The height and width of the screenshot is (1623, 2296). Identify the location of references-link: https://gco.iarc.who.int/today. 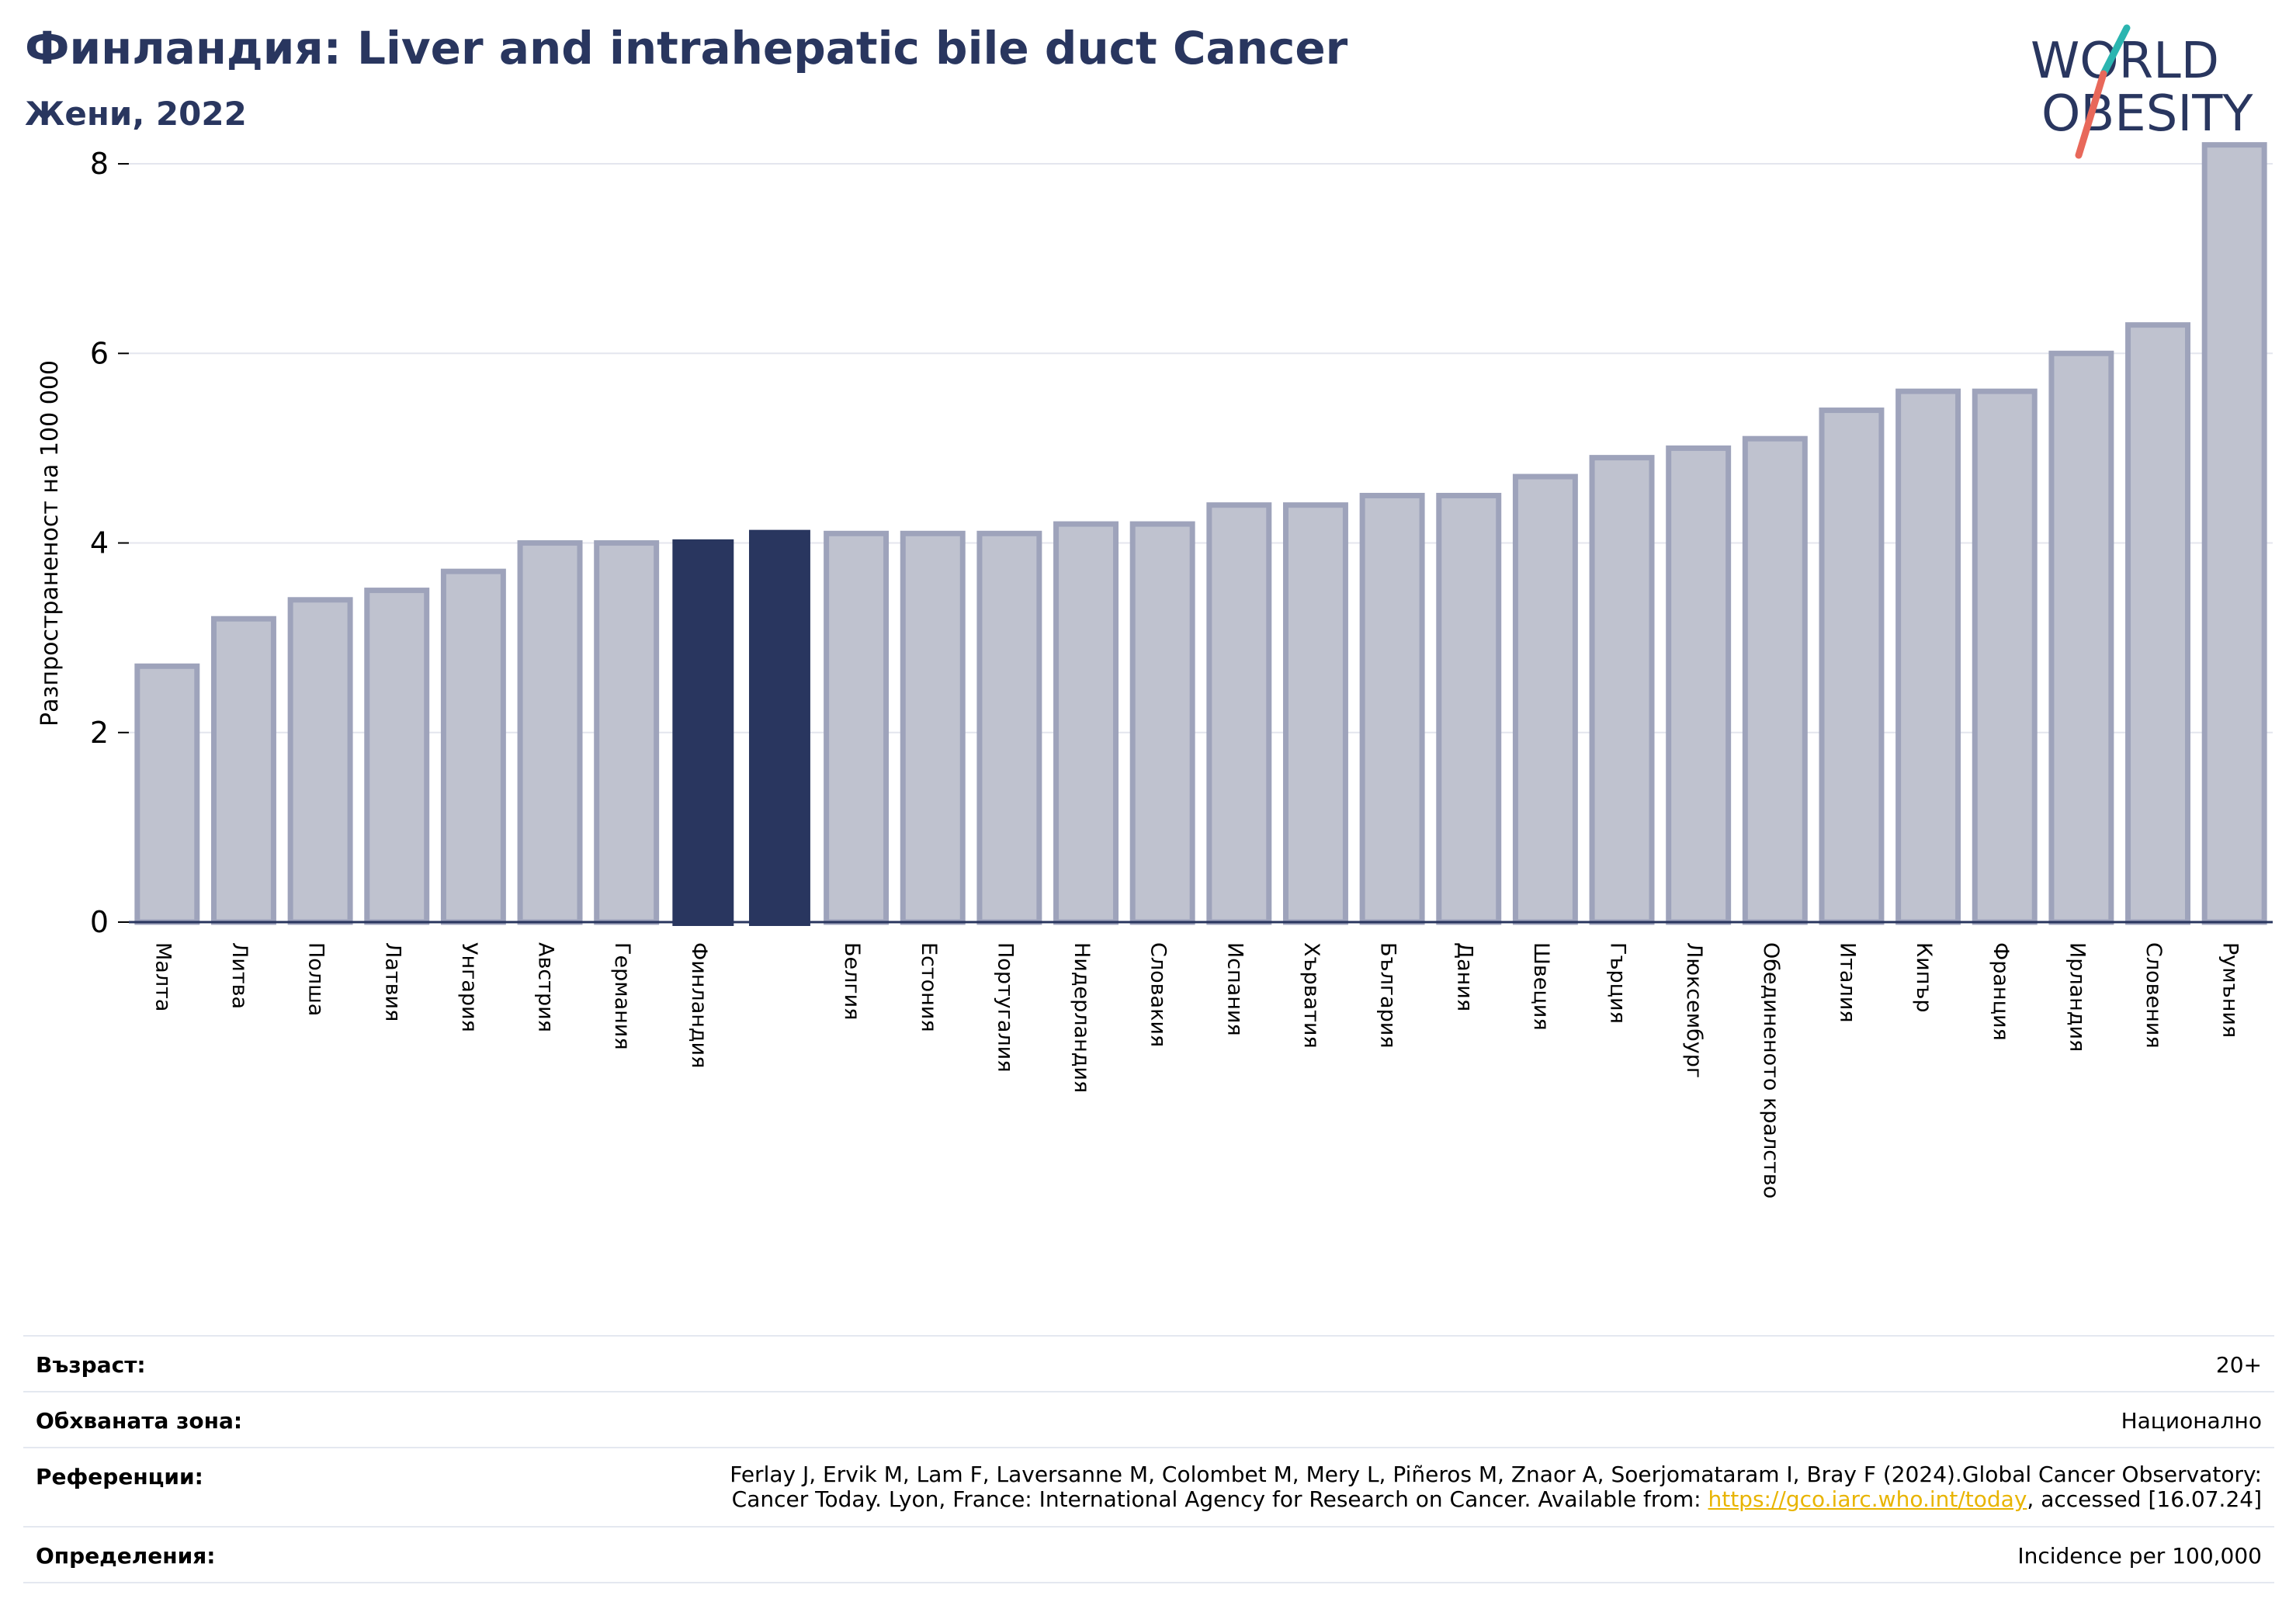
(1867, 1499).